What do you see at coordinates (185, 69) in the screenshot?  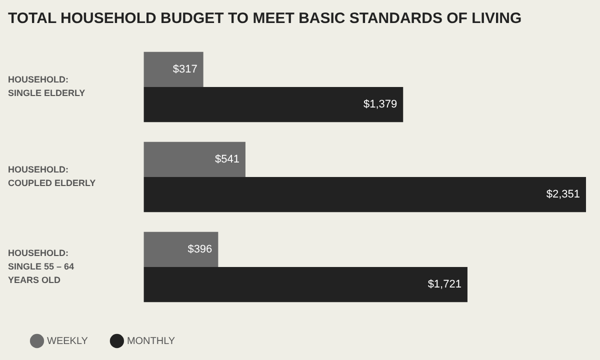 I see `data-label: $317` at bounding box center [185, 69].